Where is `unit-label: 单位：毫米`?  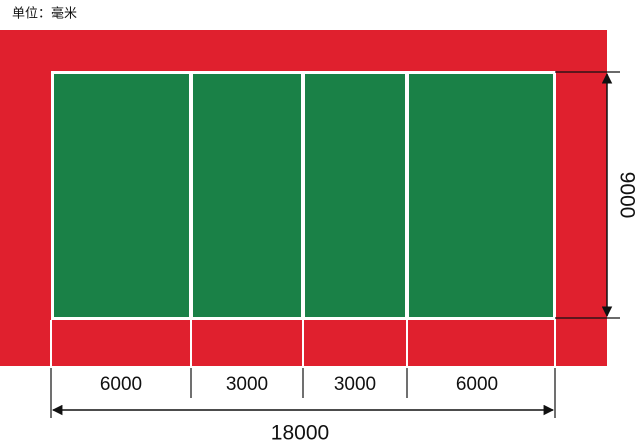 unit-label: 单位：毫米 is located at coordinates (44, 14).